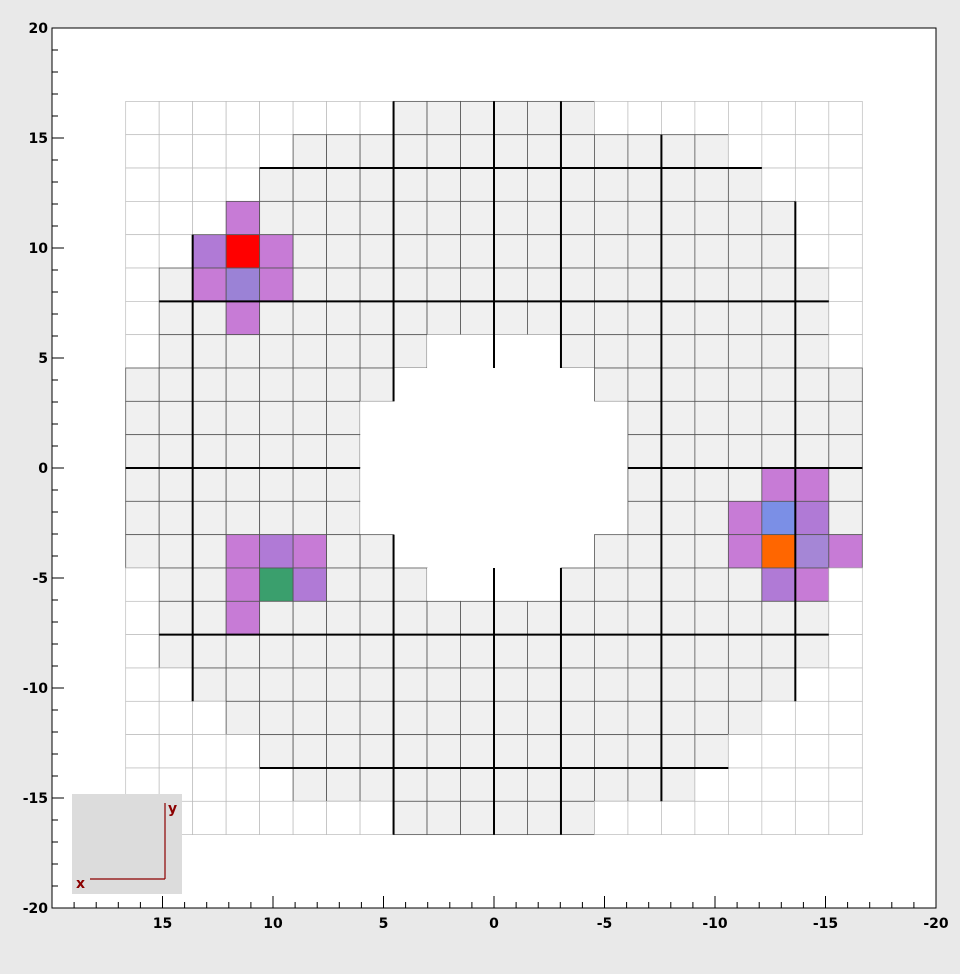  Describe the element at coordinates (39, 249) in the screenshot. I see `y-tick-label: 10` at that location.